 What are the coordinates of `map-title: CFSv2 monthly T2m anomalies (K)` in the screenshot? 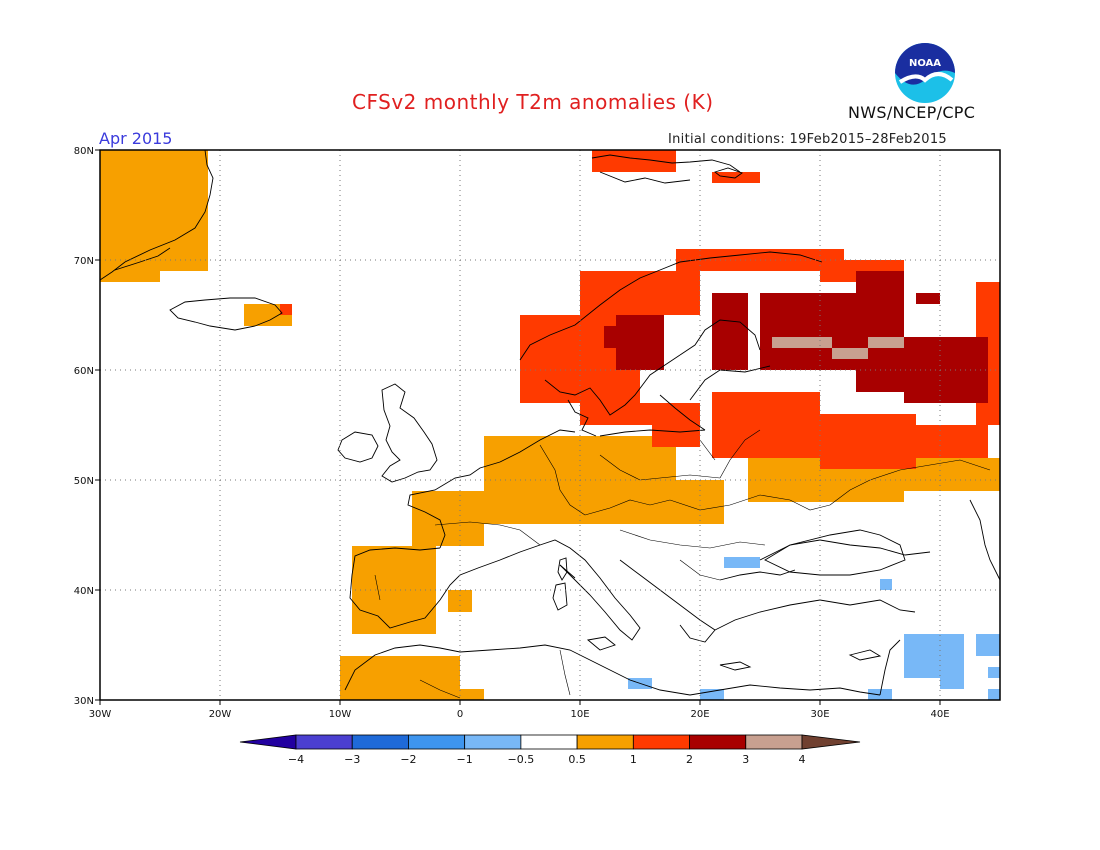 It's located at (533, 102).